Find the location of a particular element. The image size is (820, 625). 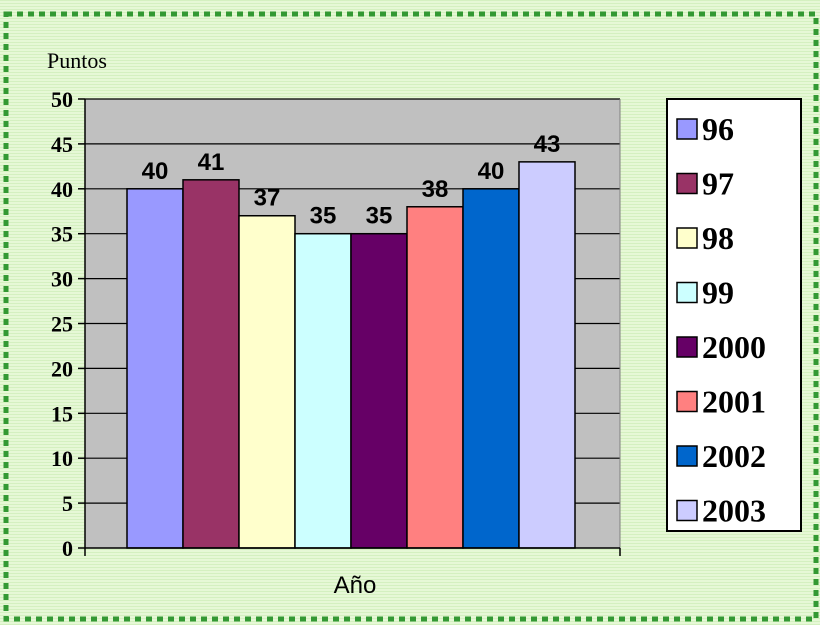

legend-label-97: 97 is located at coordinates (718, 184).